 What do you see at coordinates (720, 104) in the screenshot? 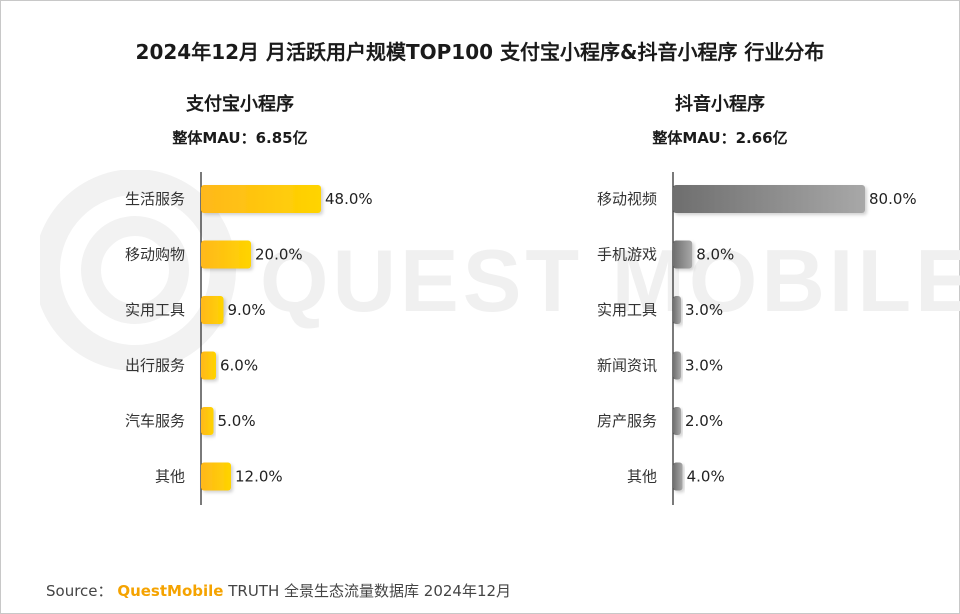
I see `right-panel-title: 抖音小程序` at bounding box center [720, 104].